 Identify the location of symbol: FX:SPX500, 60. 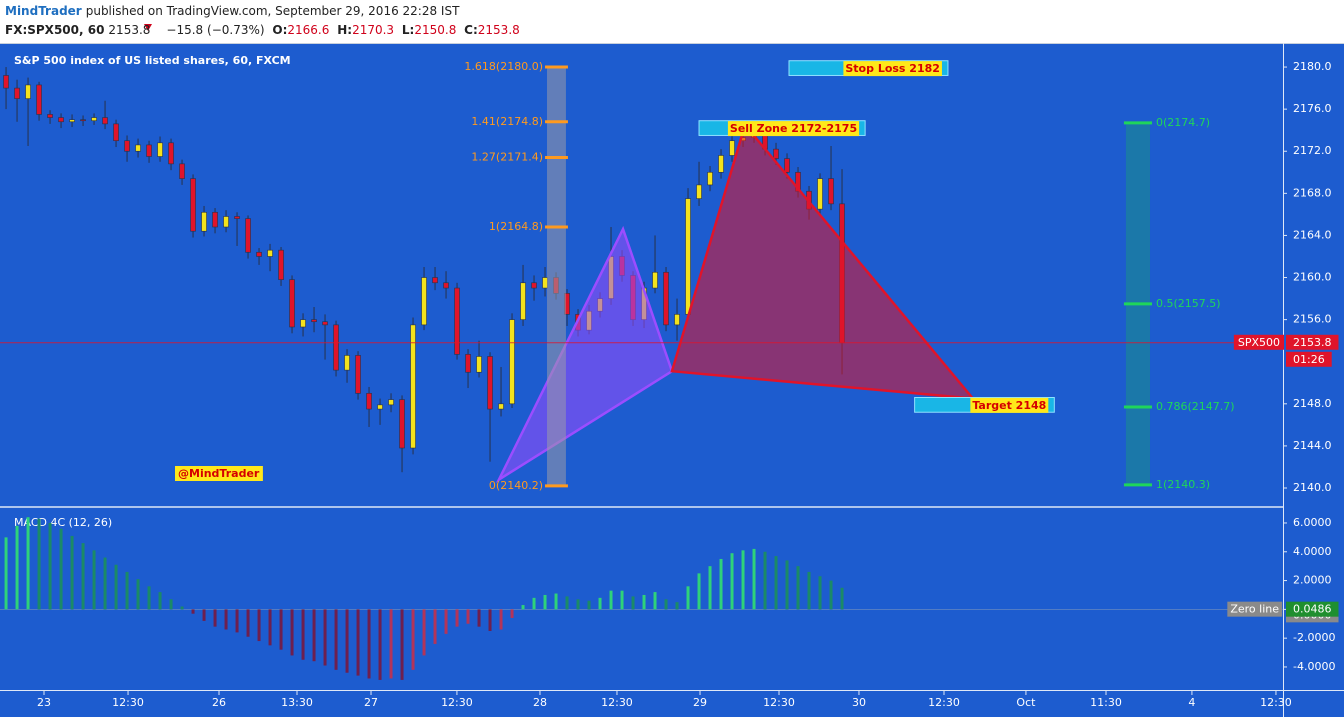
(55, 30).